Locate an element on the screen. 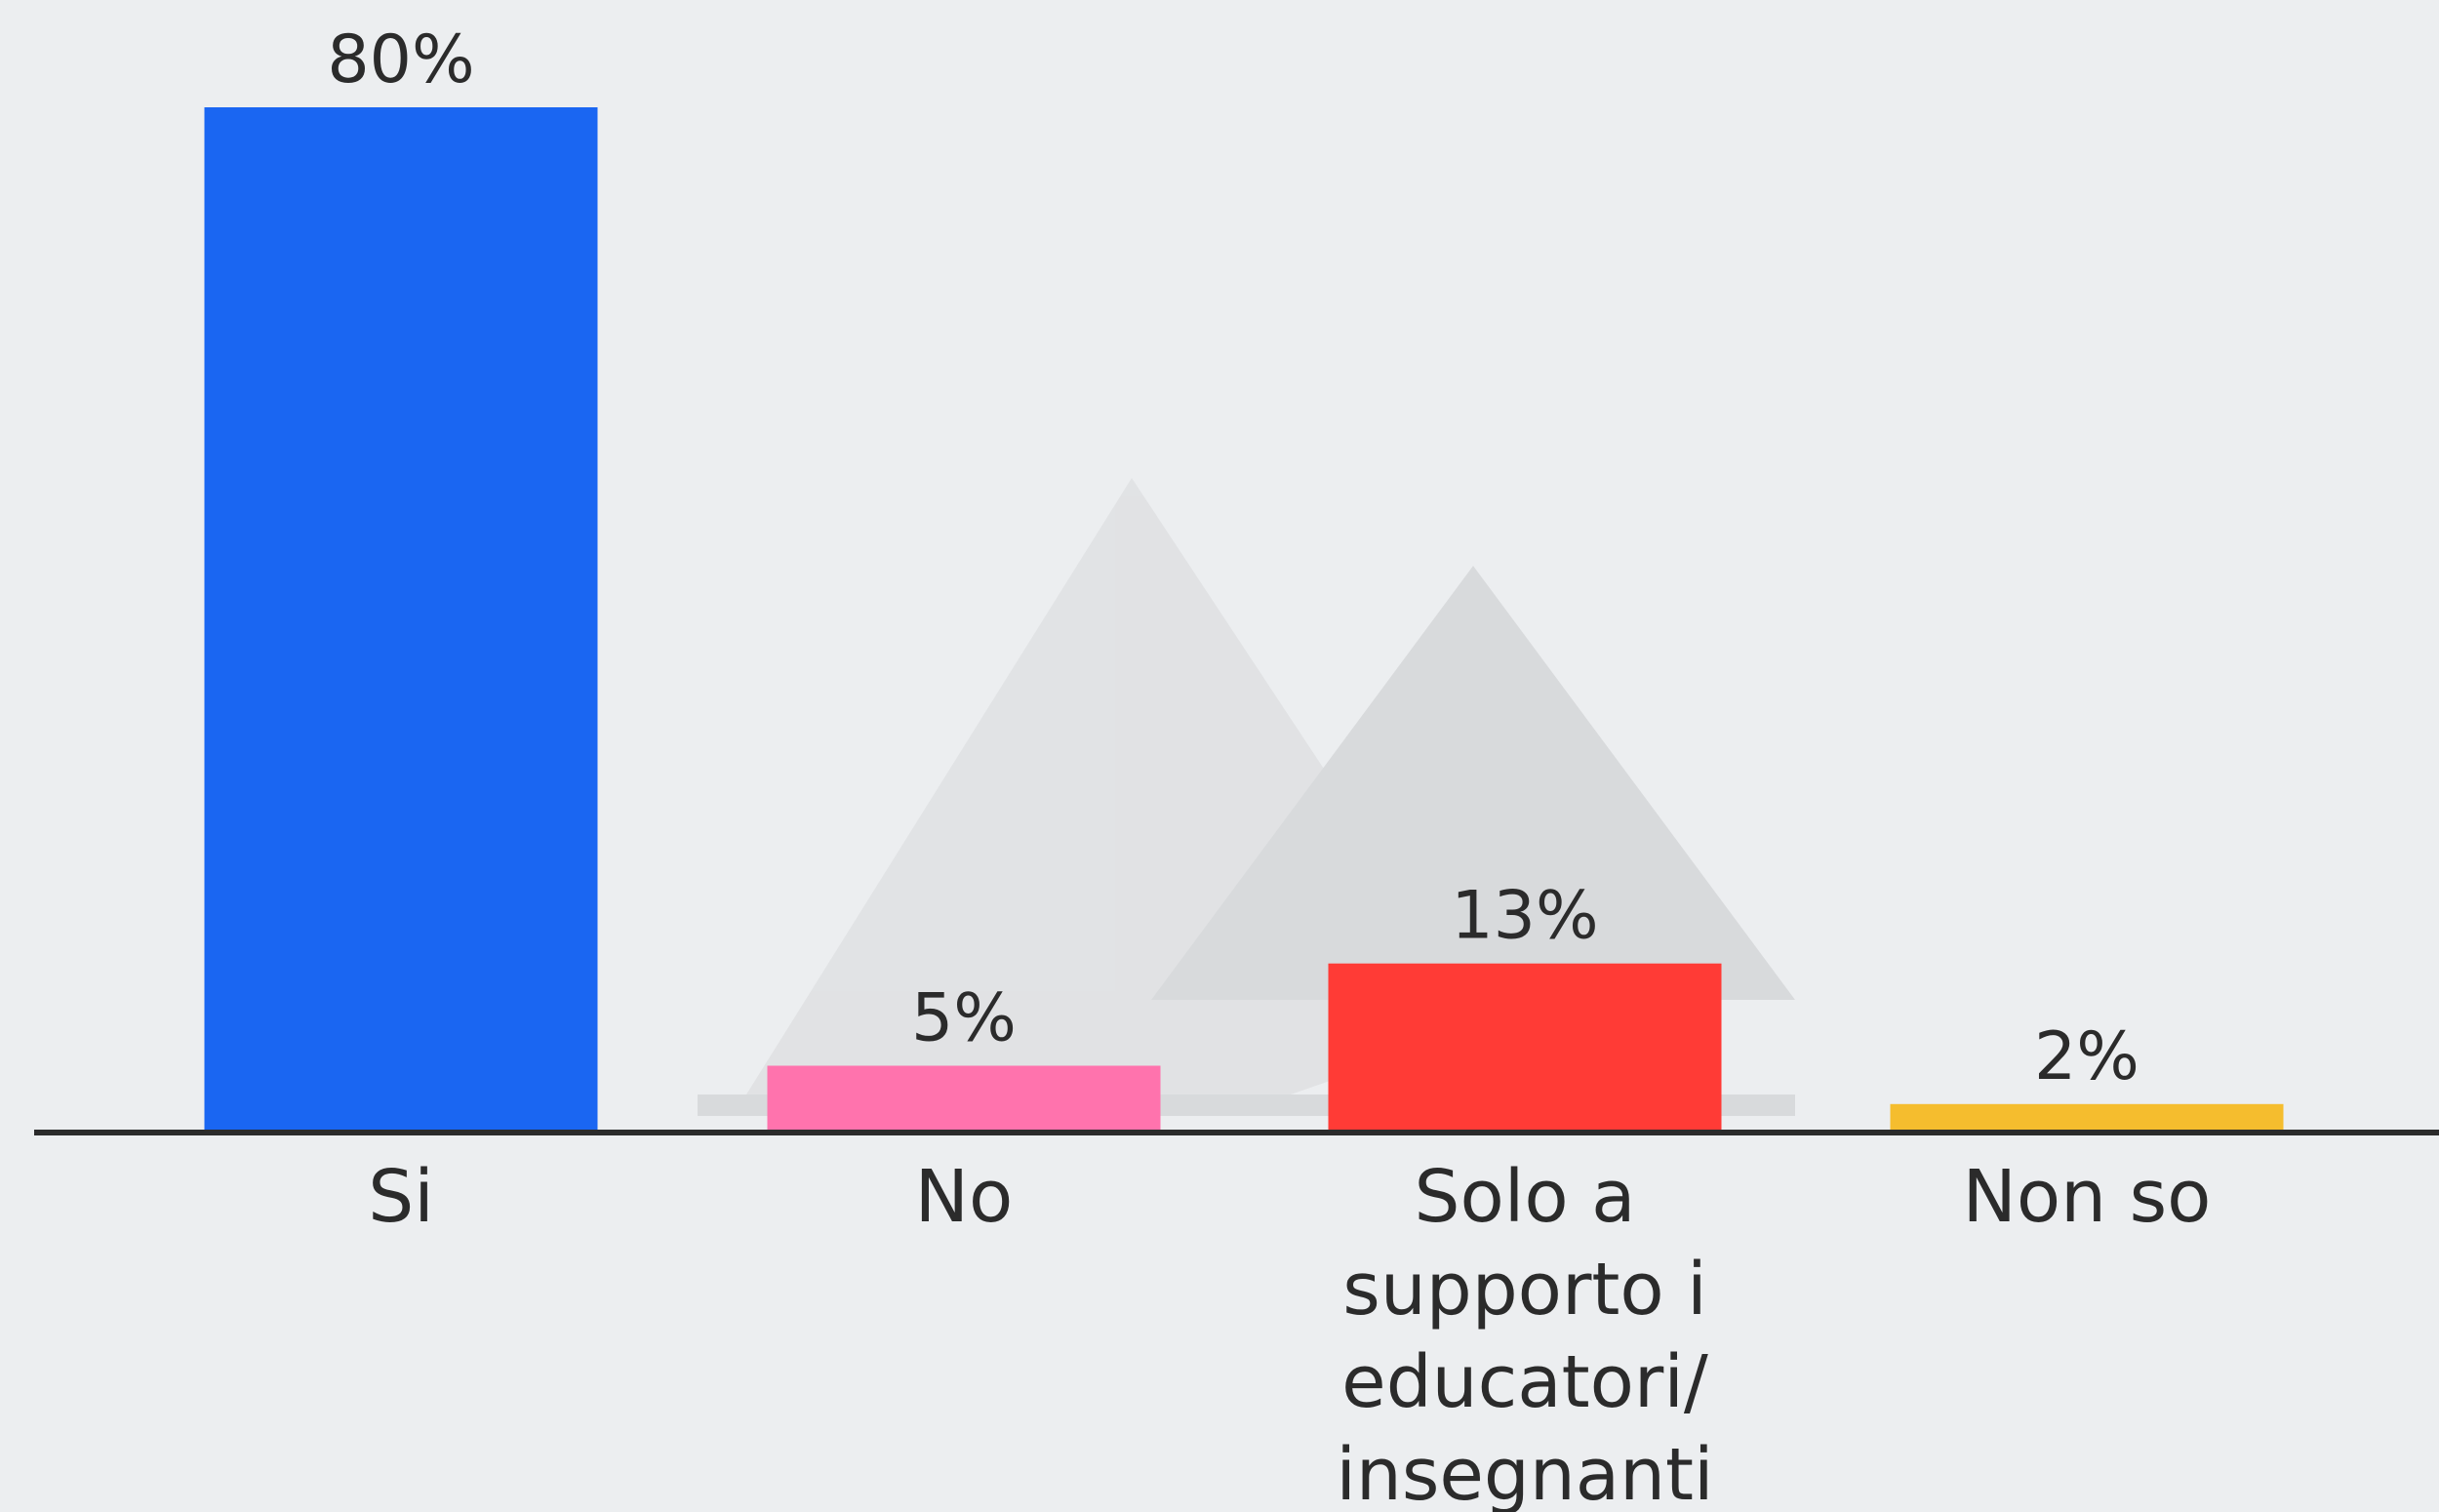  category-label-1: Si is located at coordinates (401, 1197).